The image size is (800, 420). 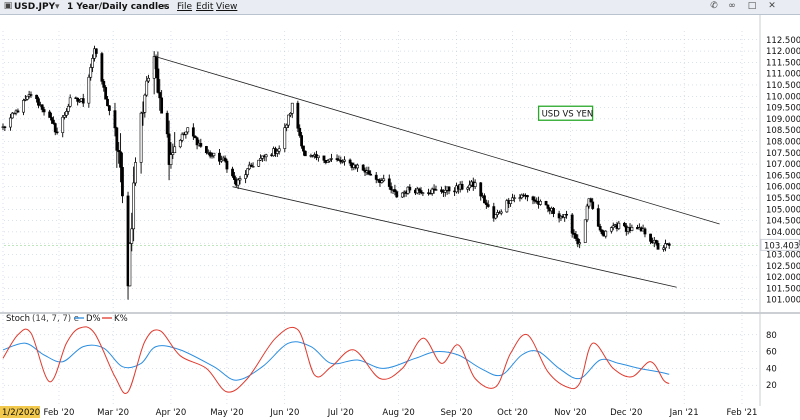 What do you see at coordinates (118, 7) in the screenshot?
I see `period-selector: 1 Year/Daily candles` at bounding box center [118, 7].